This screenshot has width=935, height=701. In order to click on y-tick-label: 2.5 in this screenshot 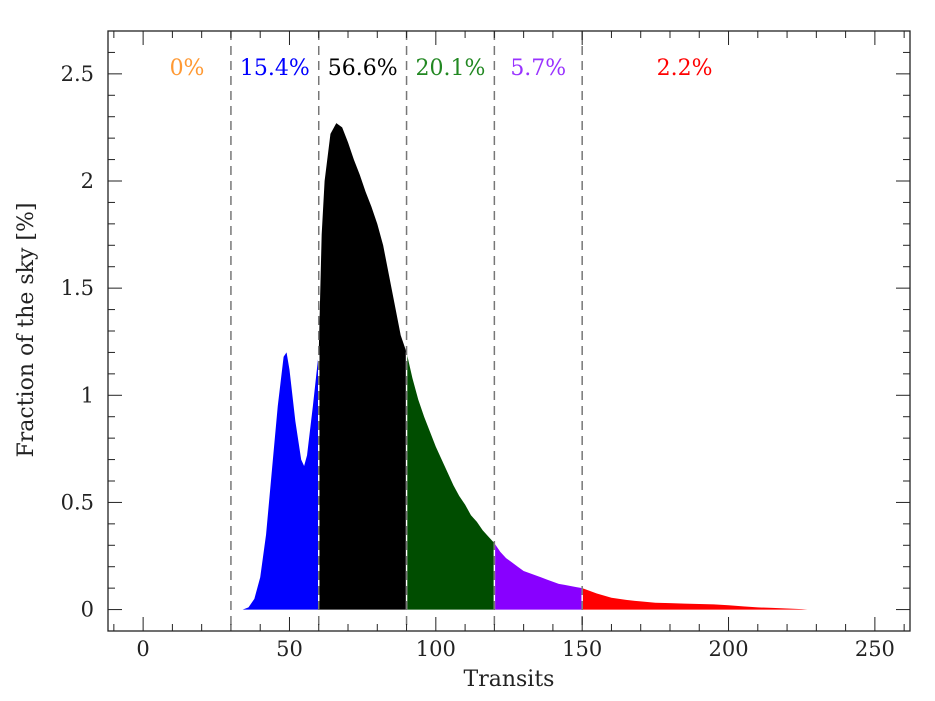, I will do `click(77, 74)`.